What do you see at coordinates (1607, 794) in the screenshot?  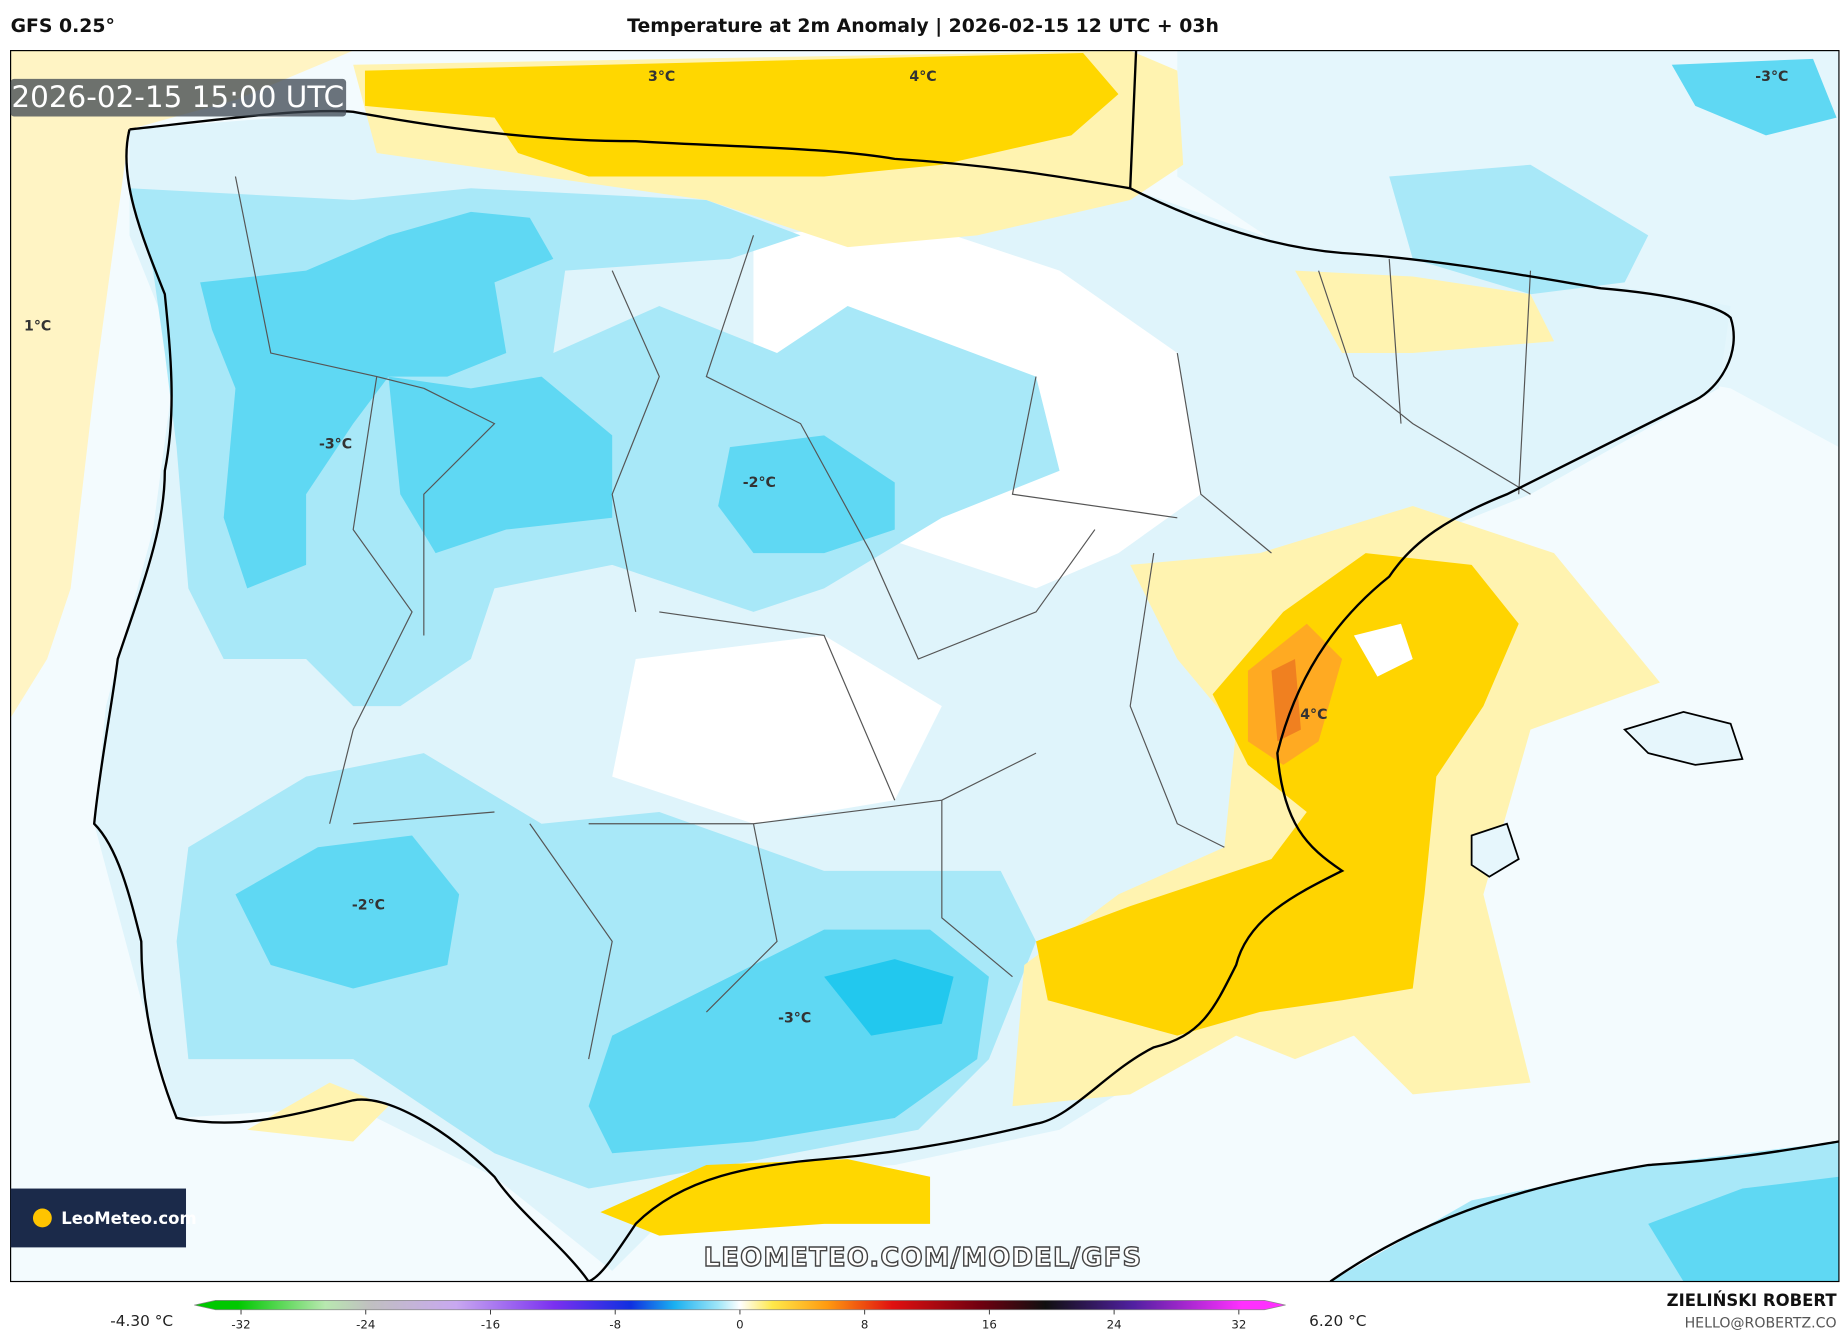 I see `islands` at bounding box center [1607, 794].